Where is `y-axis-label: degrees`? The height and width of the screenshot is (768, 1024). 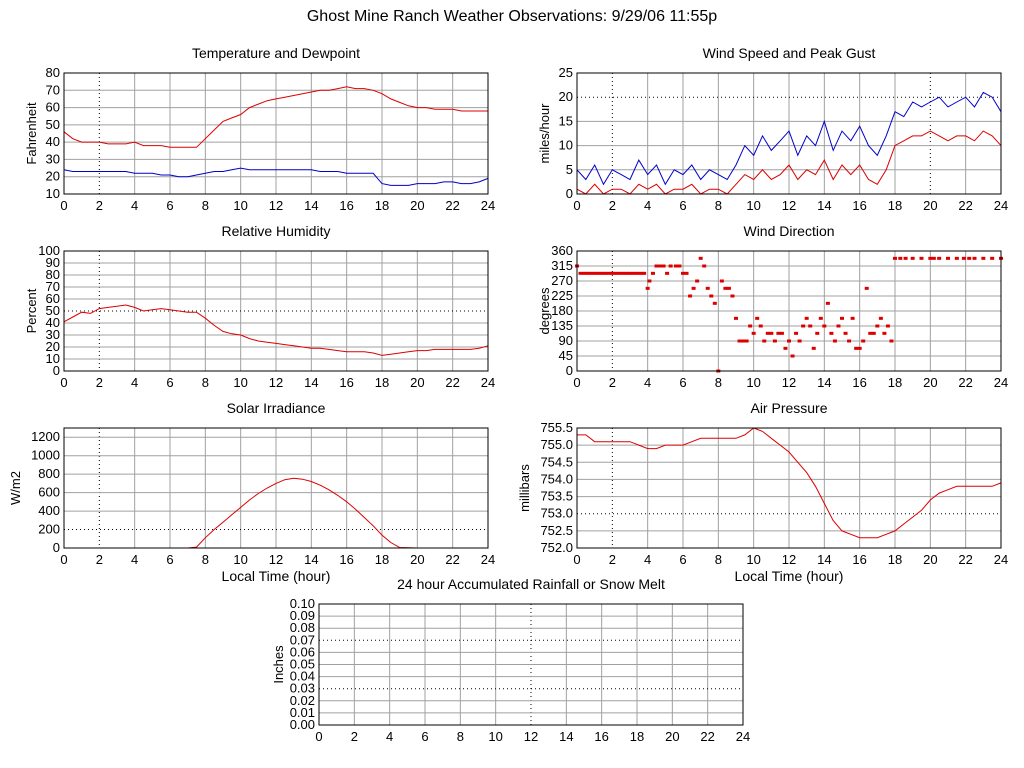
y-axis-label: degrees is located at coordinates (544, 310).